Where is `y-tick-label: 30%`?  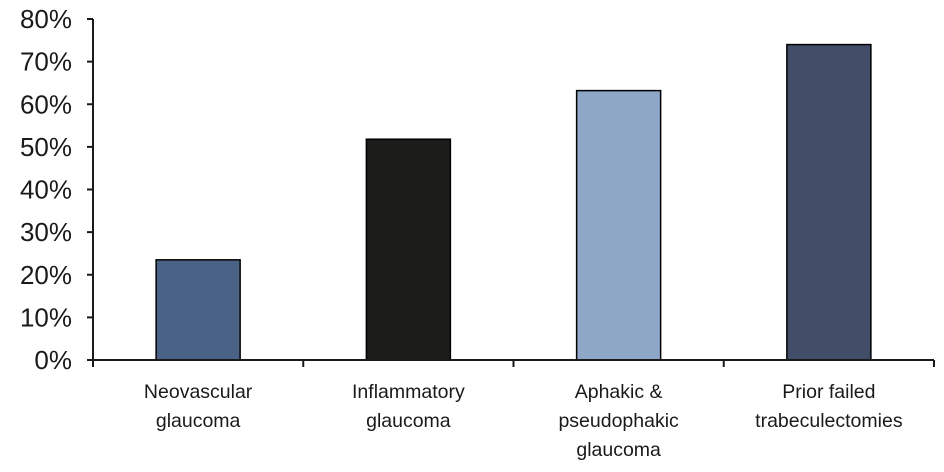
y-tick-label: 30% is located at coordinates (46, 232).